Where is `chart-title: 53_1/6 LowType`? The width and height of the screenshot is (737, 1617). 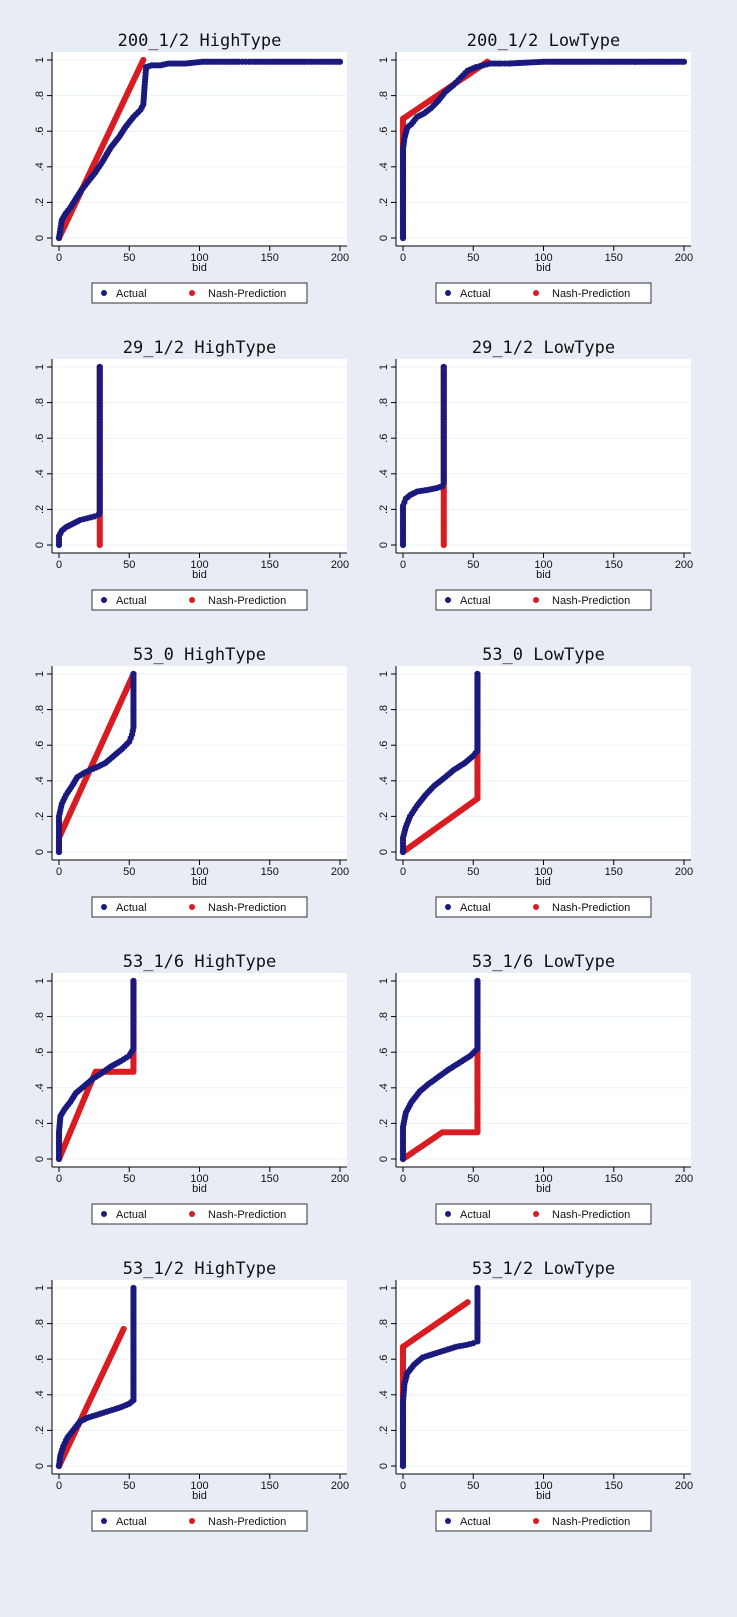
chart-title: 53_1/6 LowType is located at coordinates (543, 962).